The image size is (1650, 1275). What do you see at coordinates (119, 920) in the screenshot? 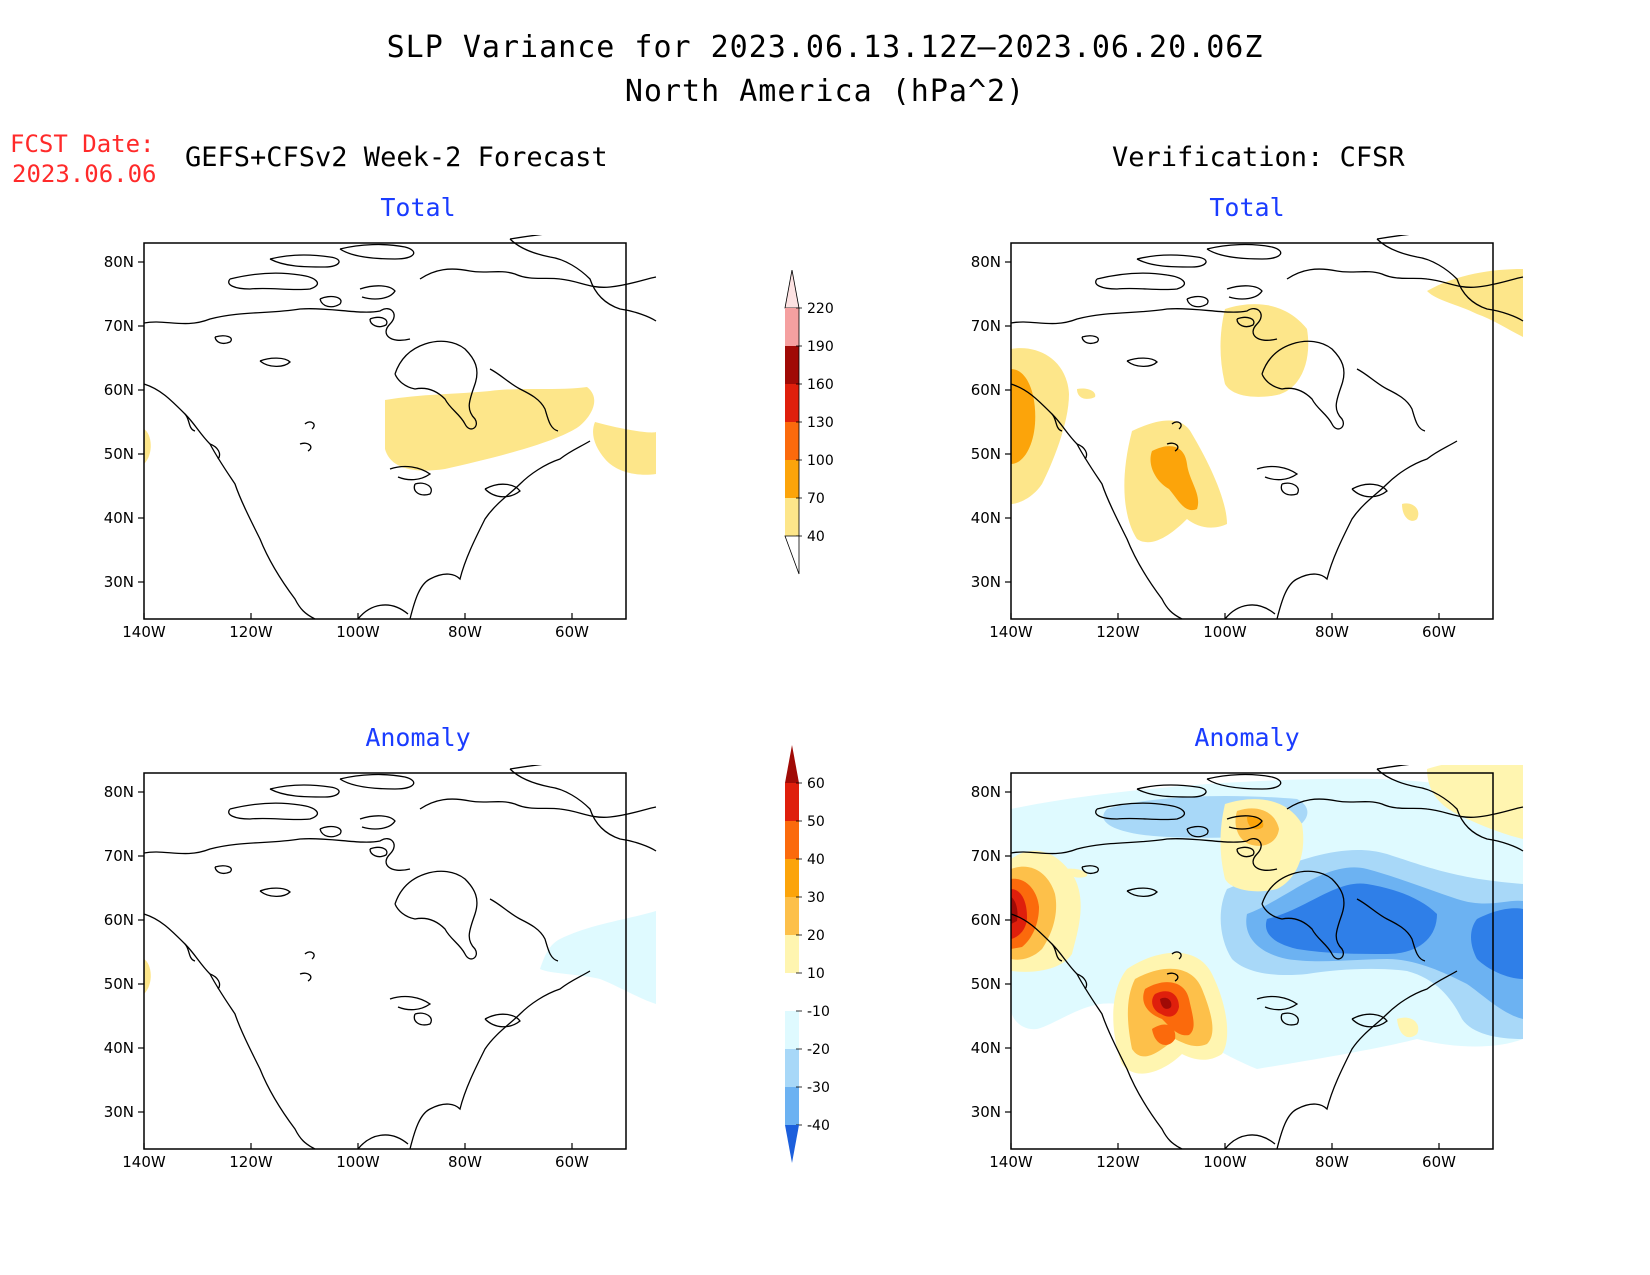
I see `lat-tick-label: 60N` at bounding box center [119, 920].